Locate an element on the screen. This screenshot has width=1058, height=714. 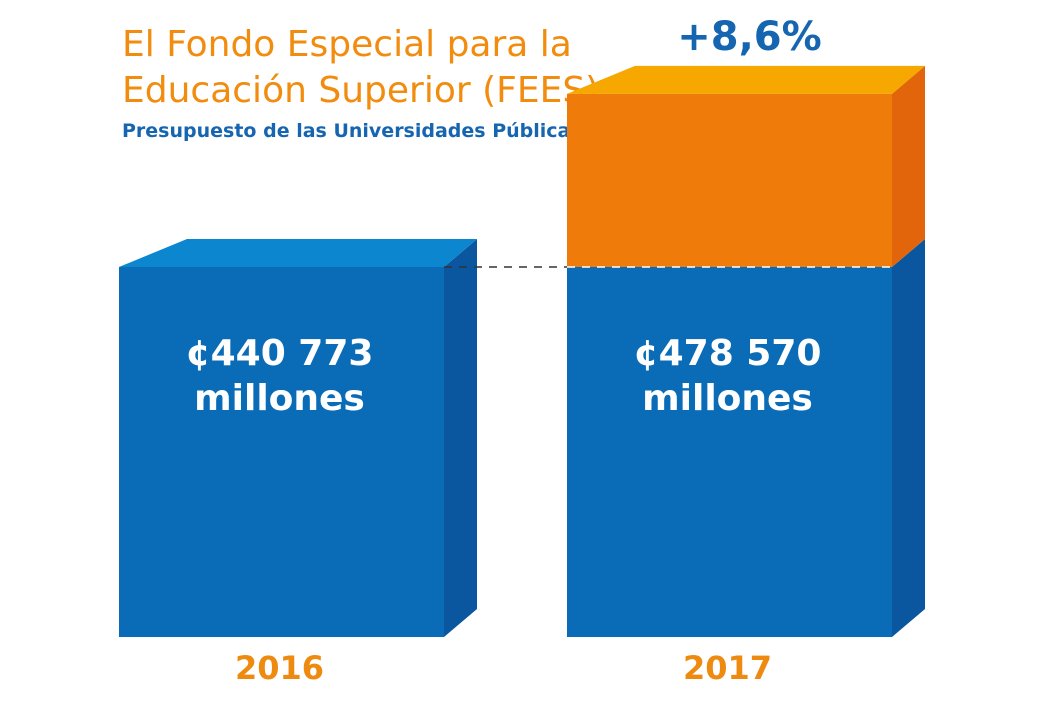
bar-top-2016 is located at coordinates (298, 253).